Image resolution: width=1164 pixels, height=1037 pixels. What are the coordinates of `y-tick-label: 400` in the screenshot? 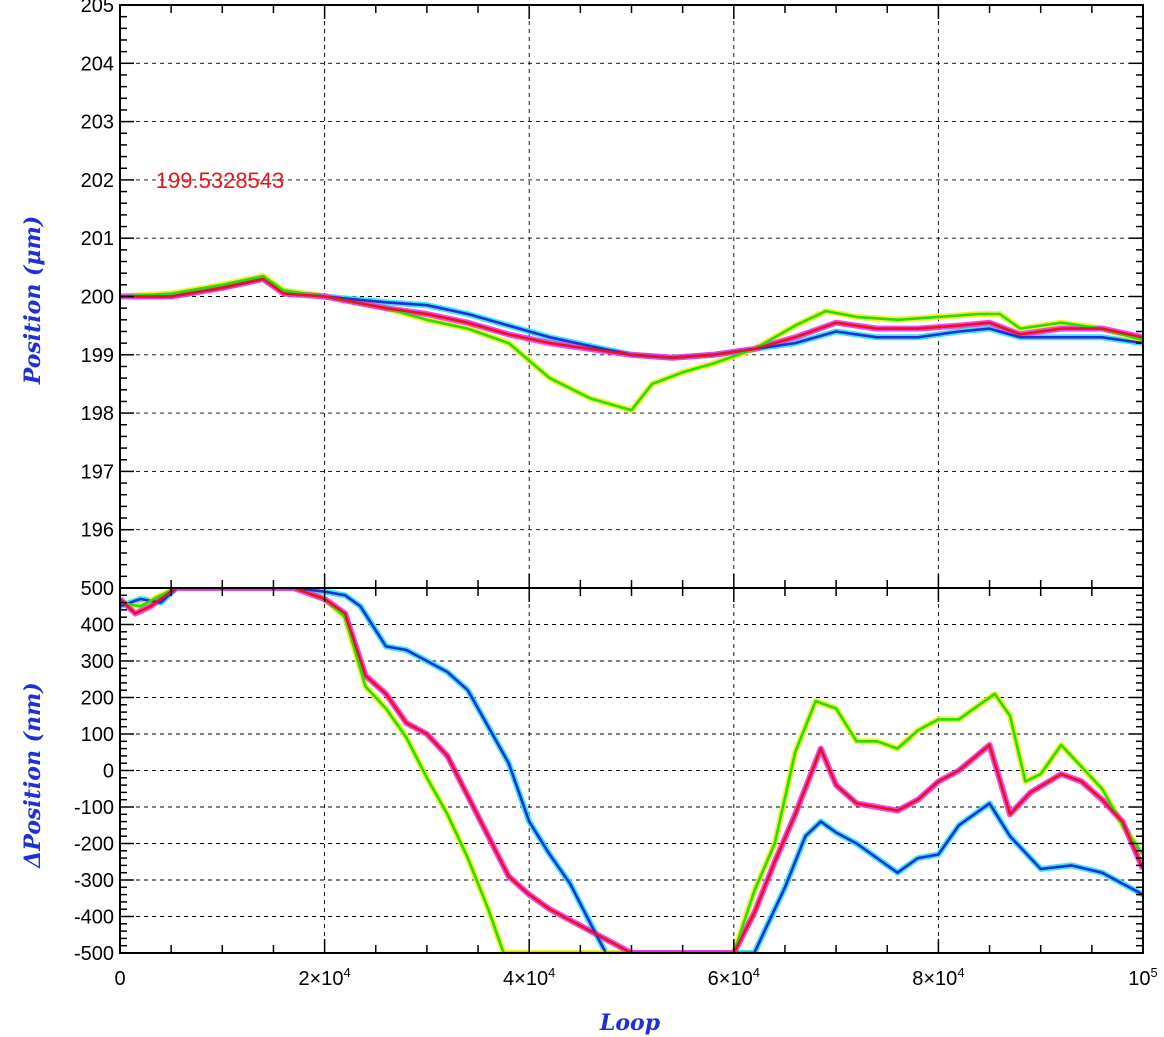 It's located at (97, 626).